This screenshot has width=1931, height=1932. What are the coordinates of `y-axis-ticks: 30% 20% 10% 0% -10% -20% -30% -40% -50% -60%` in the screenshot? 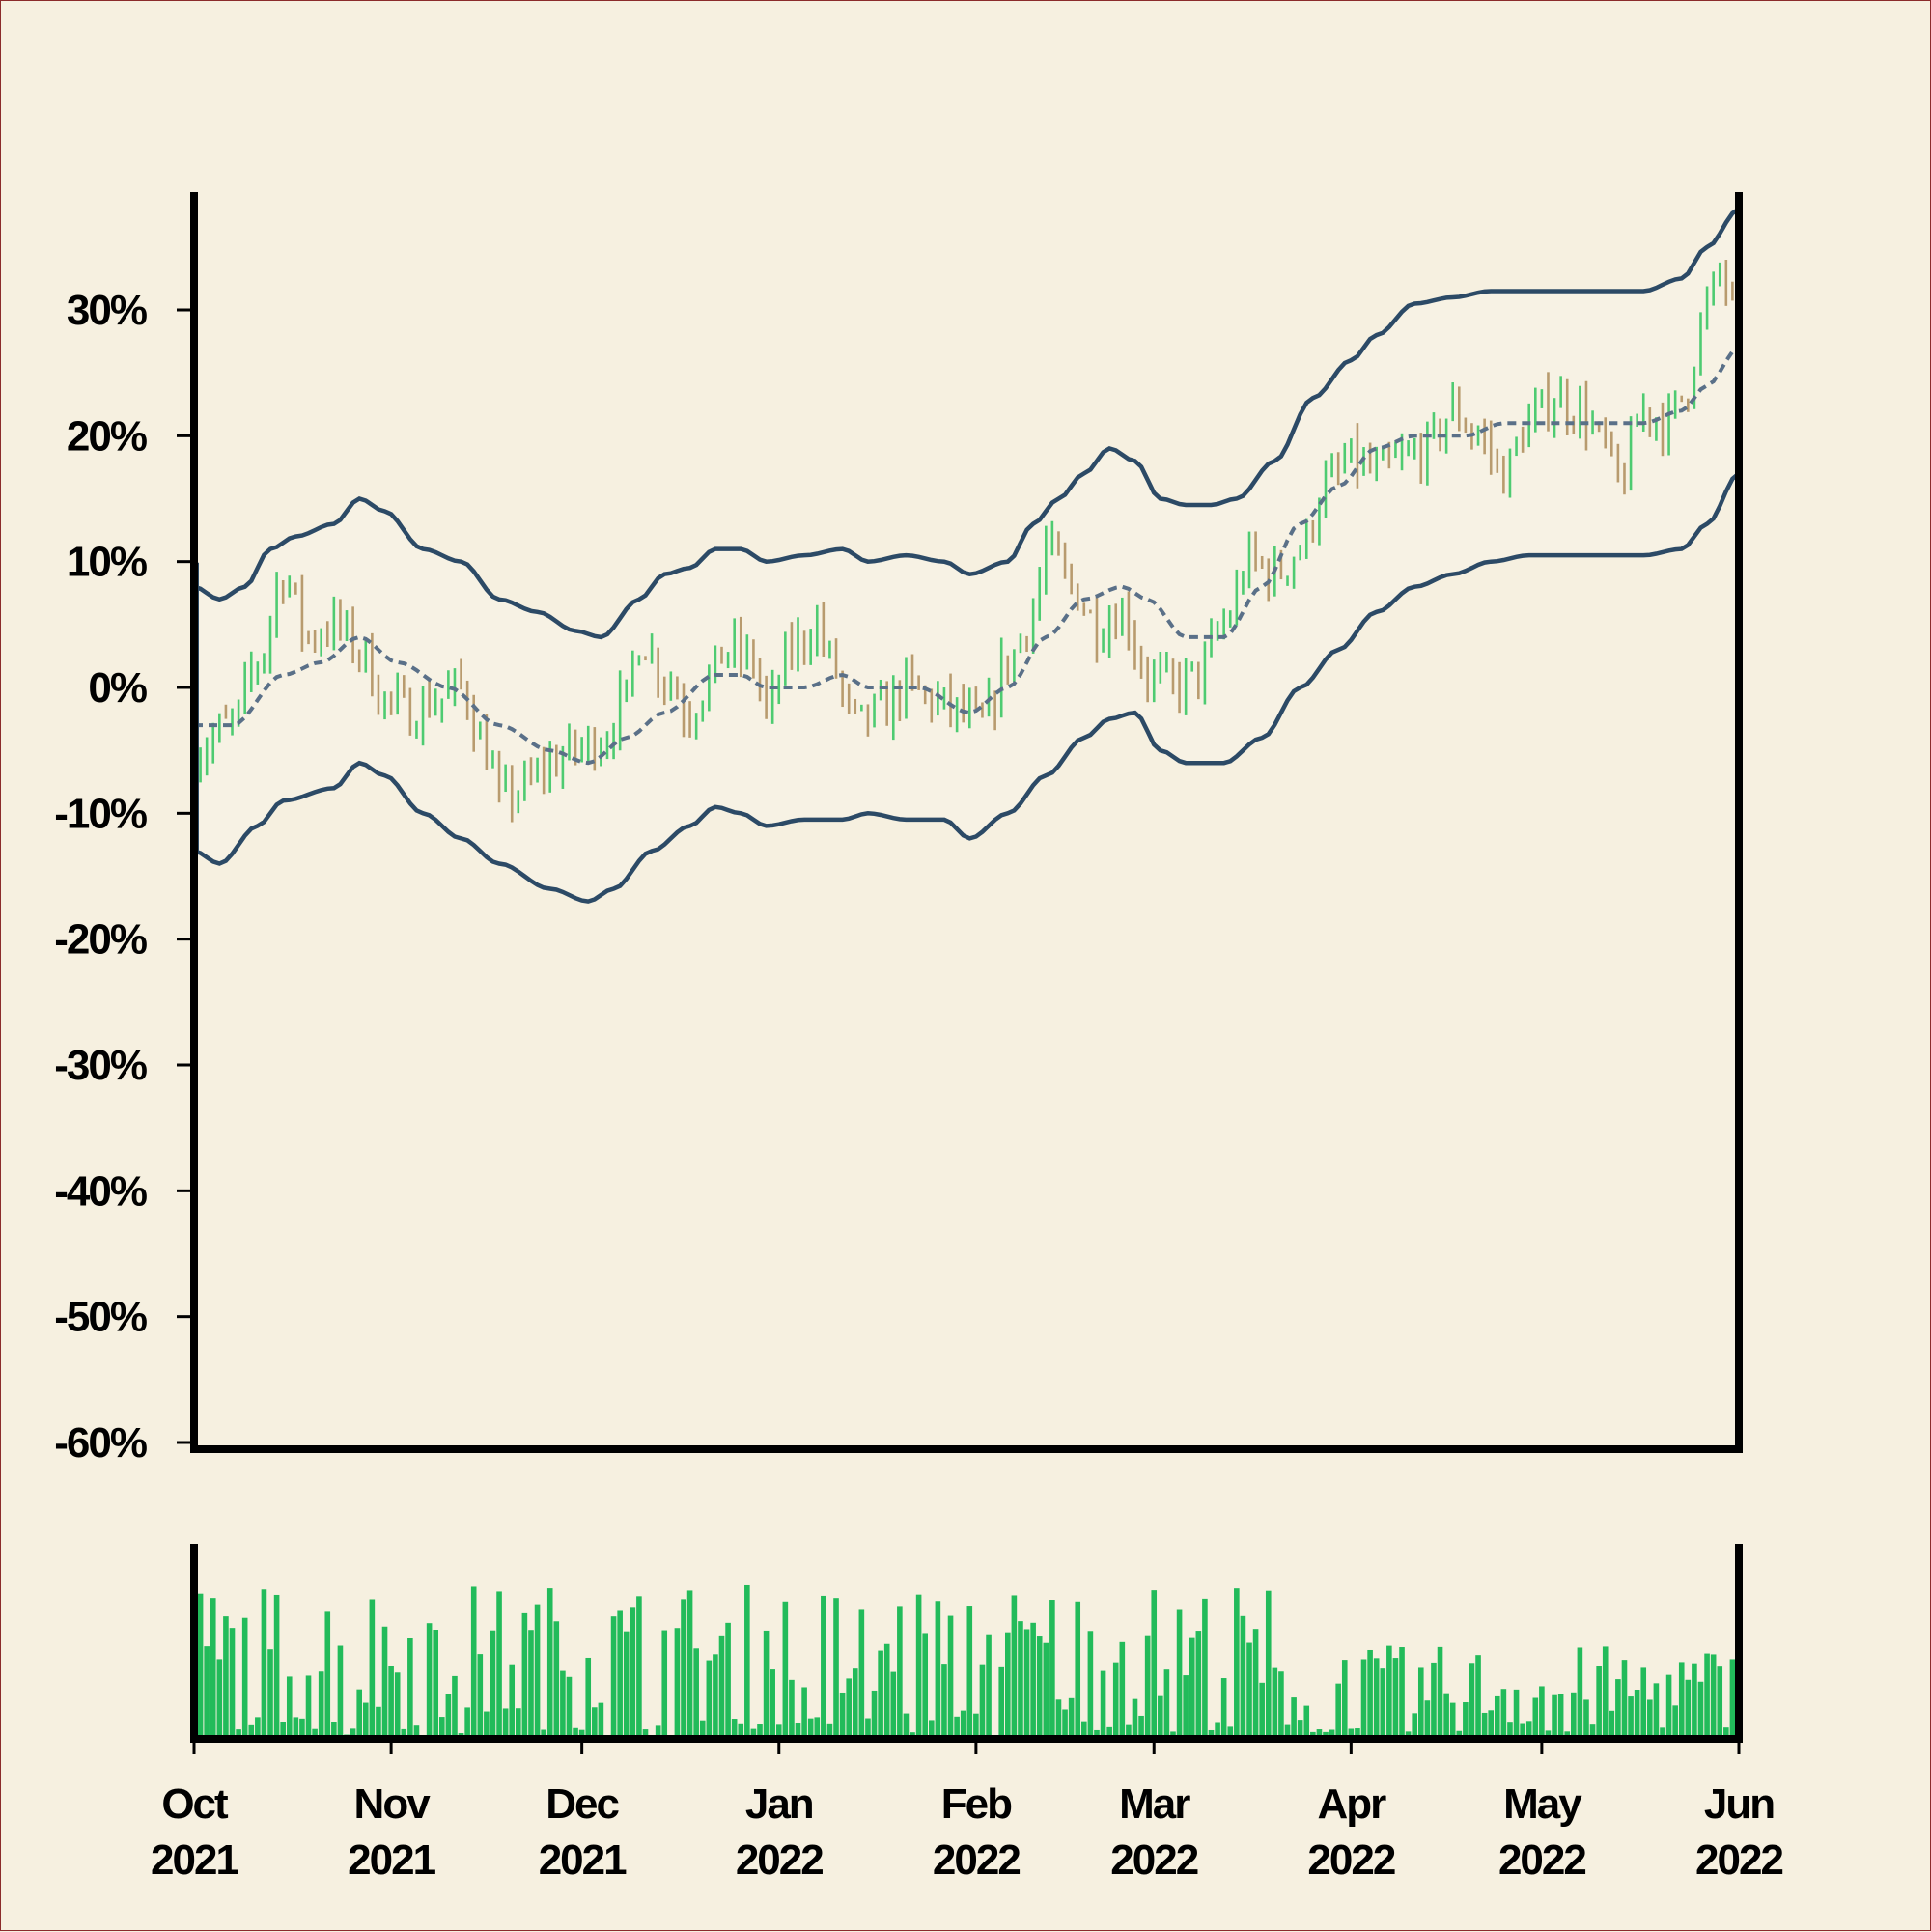 It's located at (123, 877).